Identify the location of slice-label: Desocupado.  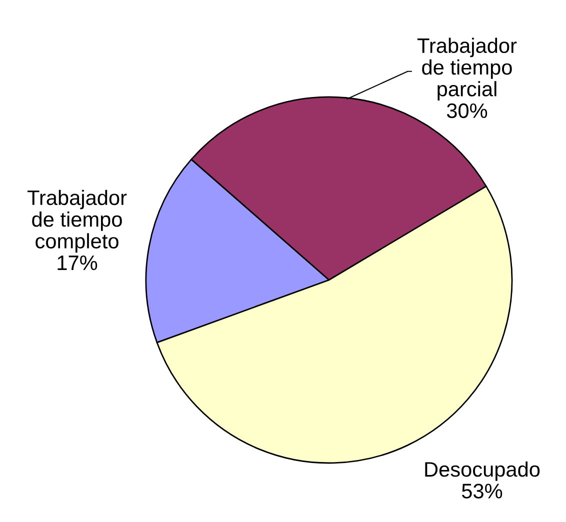
(482, 471).